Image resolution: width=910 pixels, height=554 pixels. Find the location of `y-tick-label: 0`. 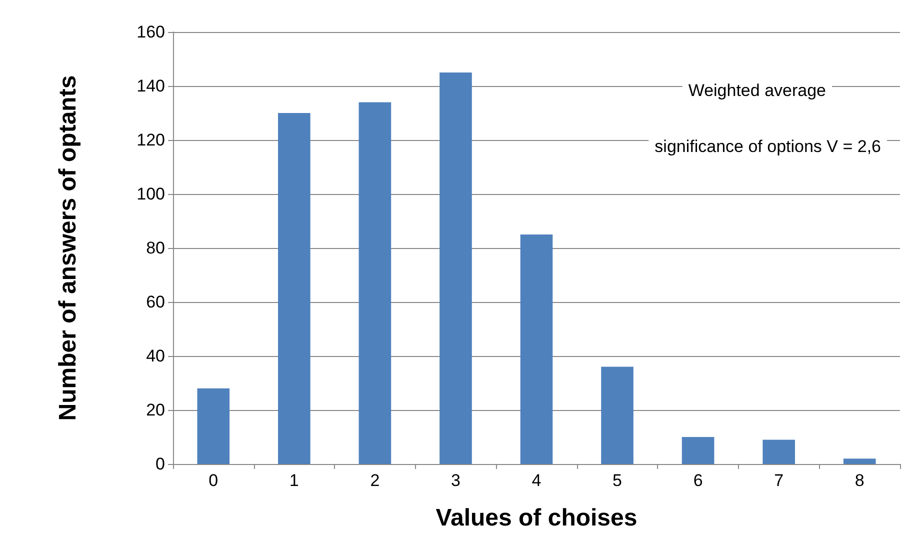

y-tick-label: 0 is located at coordinates (160, 464).